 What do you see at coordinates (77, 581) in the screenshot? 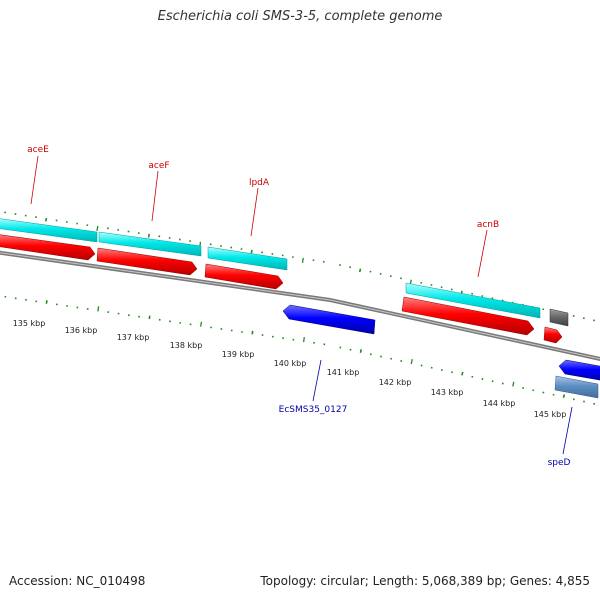
I see `accession-label: Accession: NC_010498` at bounding box center [77, 581].